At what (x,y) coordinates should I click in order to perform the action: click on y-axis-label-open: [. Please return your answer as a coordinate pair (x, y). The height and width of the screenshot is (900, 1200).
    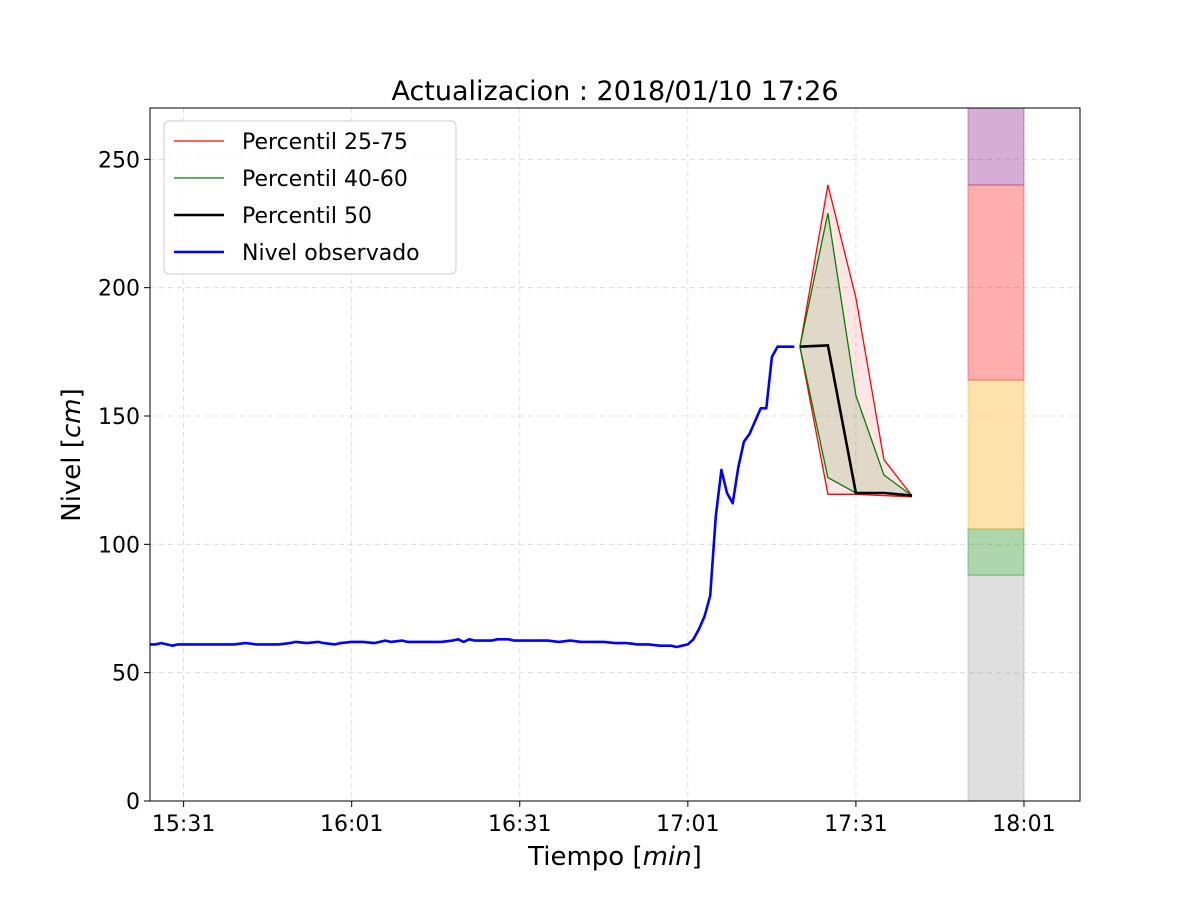
    Looking at the image, I should click on (72, 447).